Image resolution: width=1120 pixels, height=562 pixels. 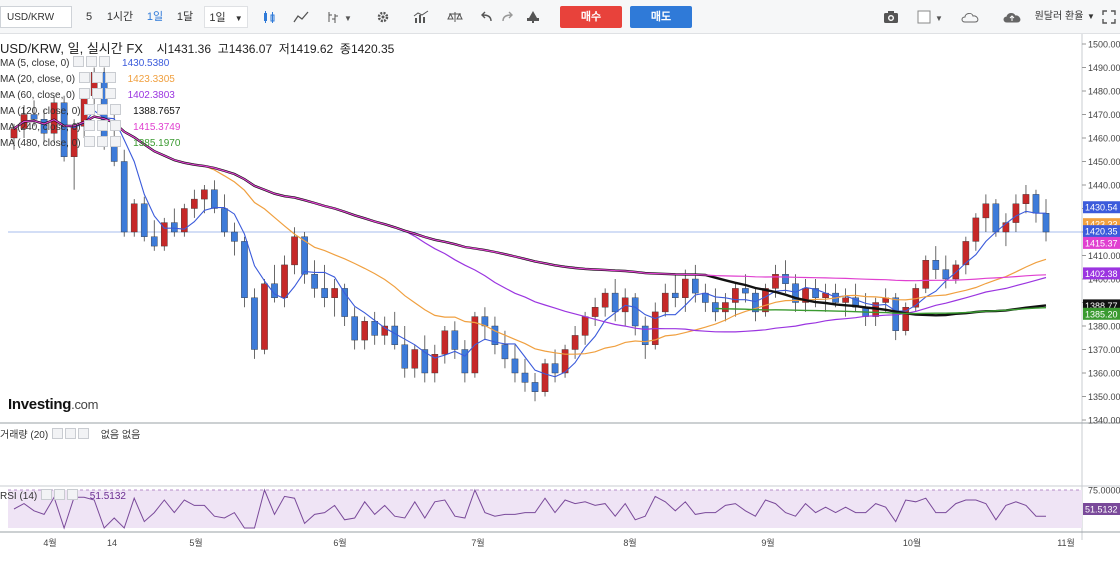 What do you see at coordinates (151, 95) in the screenshot?
I see `indicator-value: 1402.3803` at bounding box center [151, 95].